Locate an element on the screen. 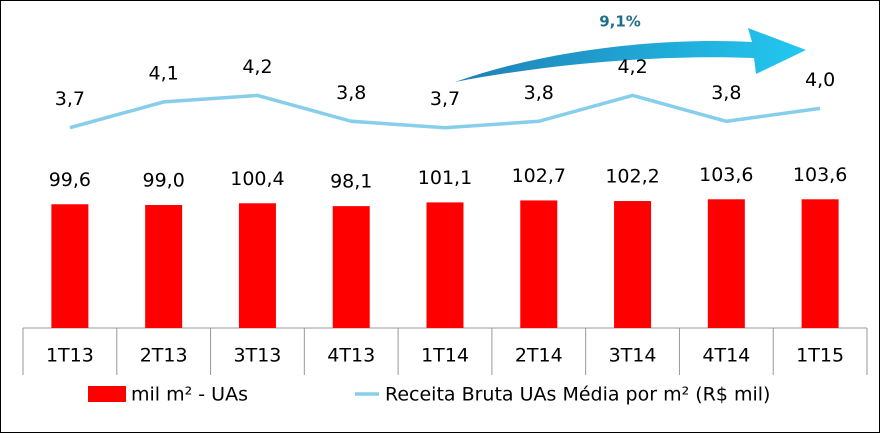 This screenshot has height=438, width=881. bar-value-label: 102,7 is located at coordinates (539, 176).